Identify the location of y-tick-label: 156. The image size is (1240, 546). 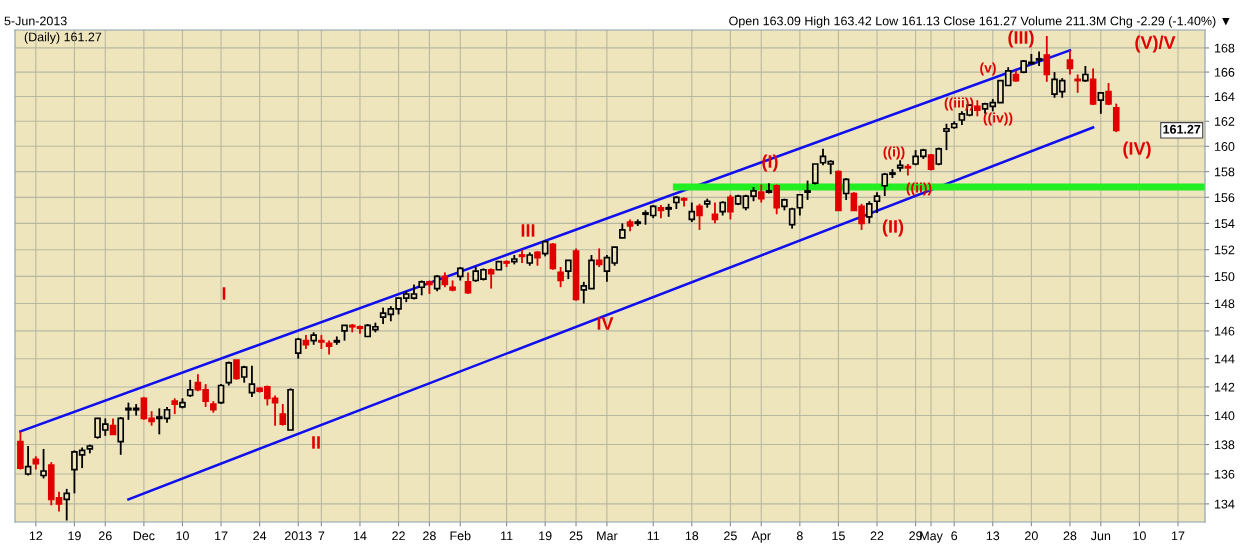
(1224, 197).